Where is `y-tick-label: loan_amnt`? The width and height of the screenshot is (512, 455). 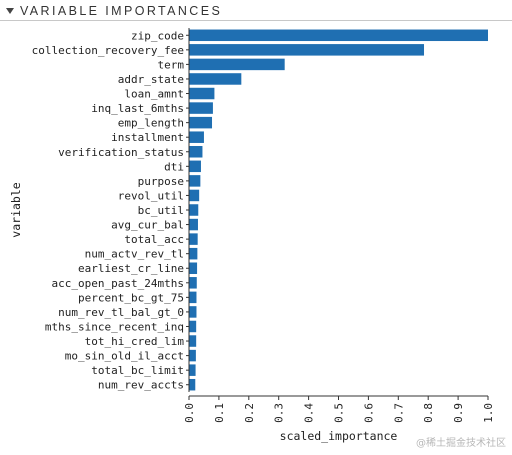
y-tick-label: loan_amnt is located at coordinates (154, 94).